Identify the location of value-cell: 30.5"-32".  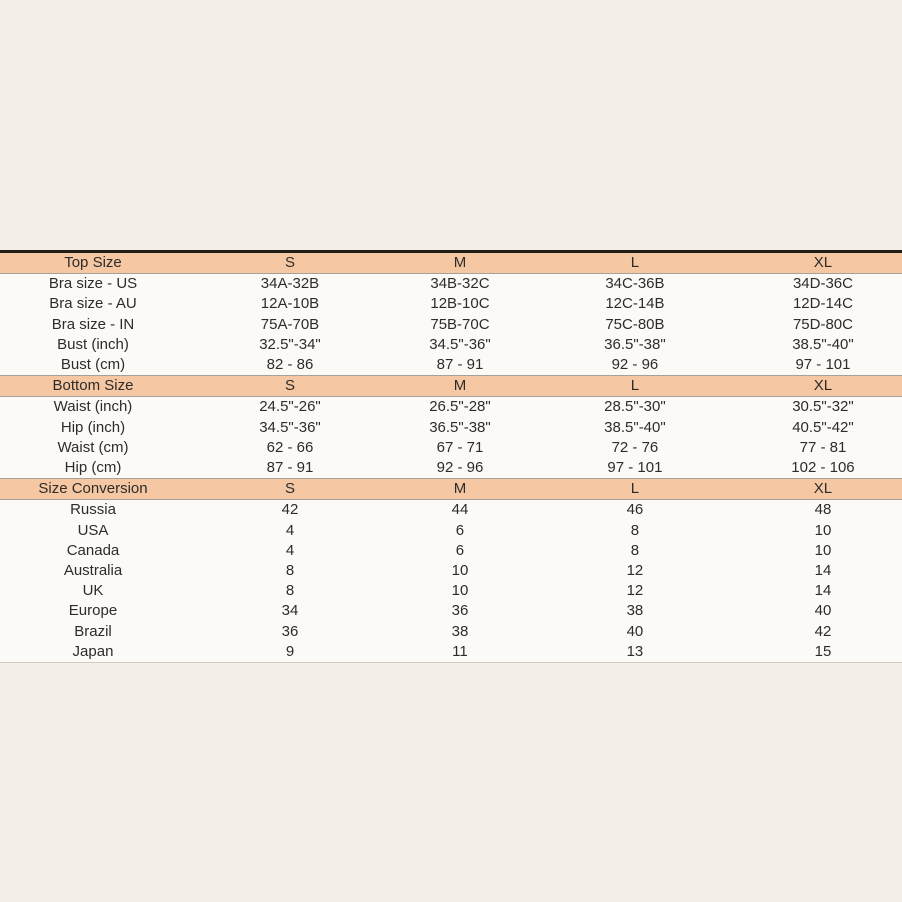
(822, 407).